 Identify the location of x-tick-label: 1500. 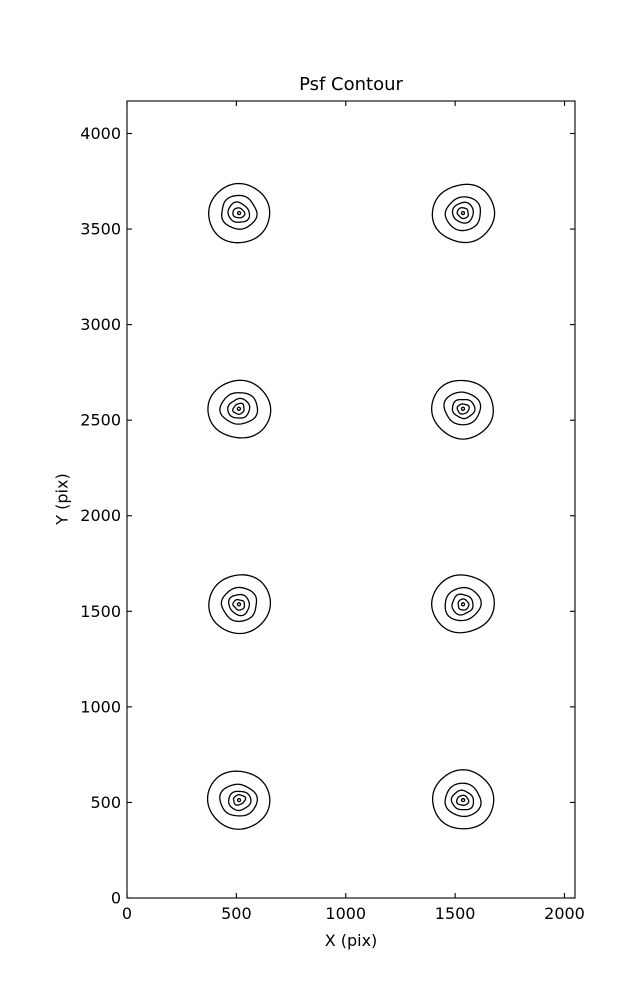
(455, 913).